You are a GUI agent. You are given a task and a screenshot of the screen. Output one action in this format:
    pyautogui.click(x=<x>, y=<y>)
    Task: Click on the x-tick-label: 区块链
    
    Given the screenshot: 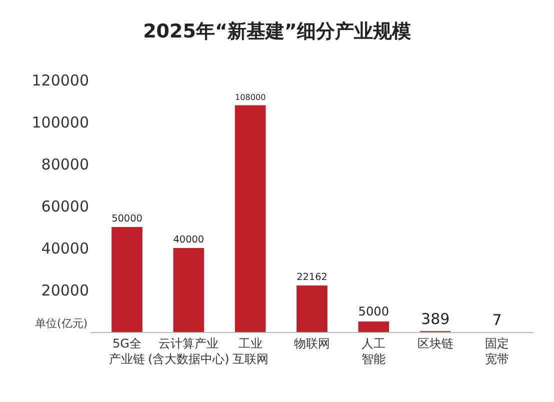 What is the action you would take?
    pyautogui.click(x=435, y=343)
    